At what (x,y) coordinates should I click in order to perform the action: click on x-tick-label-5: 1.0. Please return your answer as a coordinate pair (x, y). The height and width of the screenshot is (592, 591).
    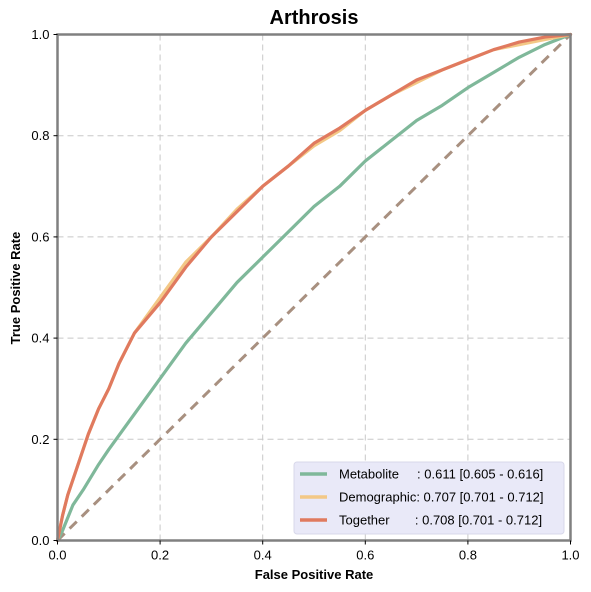
    Looking at the image, I should click on (570, 555).